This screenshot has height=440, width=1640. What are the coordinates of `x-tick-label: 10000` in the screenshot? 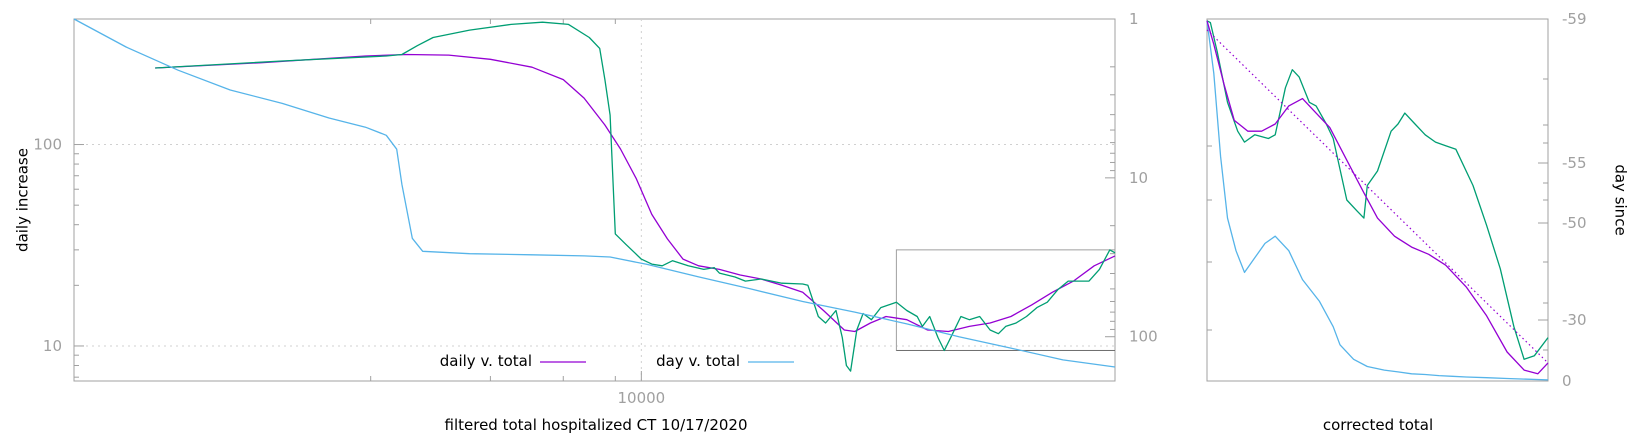 It's located at (641, 398).